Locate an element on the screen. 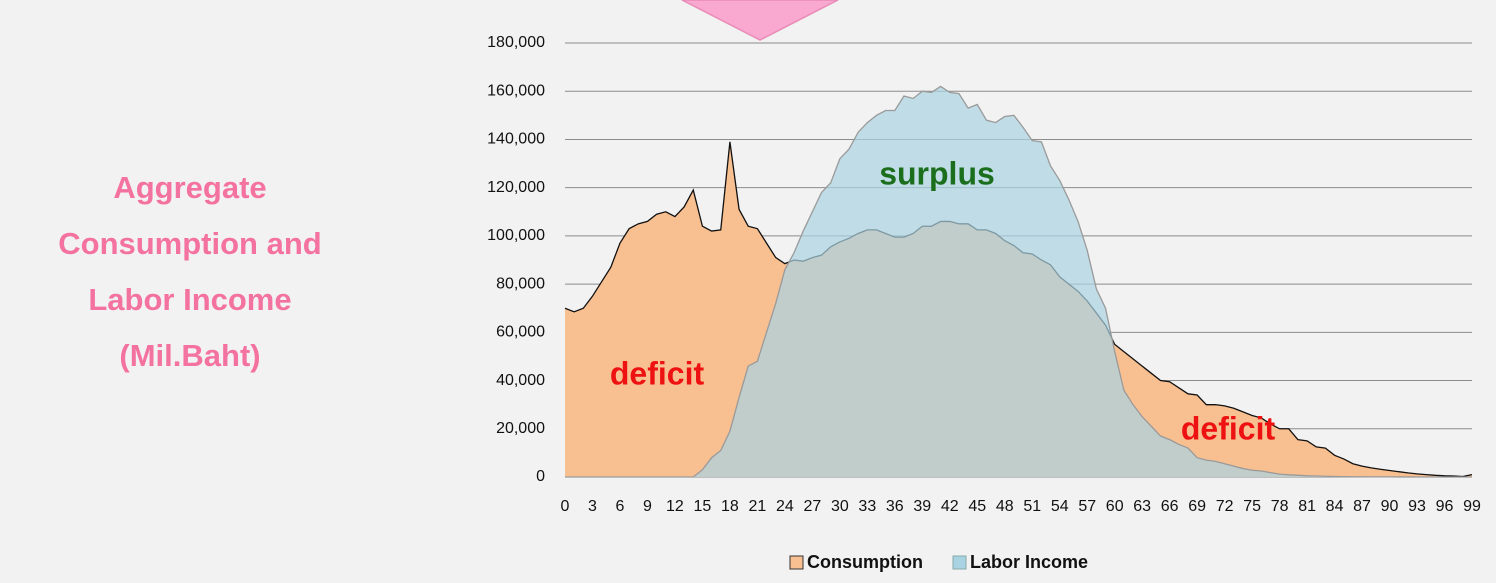 The width and height of the screenshot is (1496, 583). x-tick-label: 69 is located at coordinates (1197, 506).